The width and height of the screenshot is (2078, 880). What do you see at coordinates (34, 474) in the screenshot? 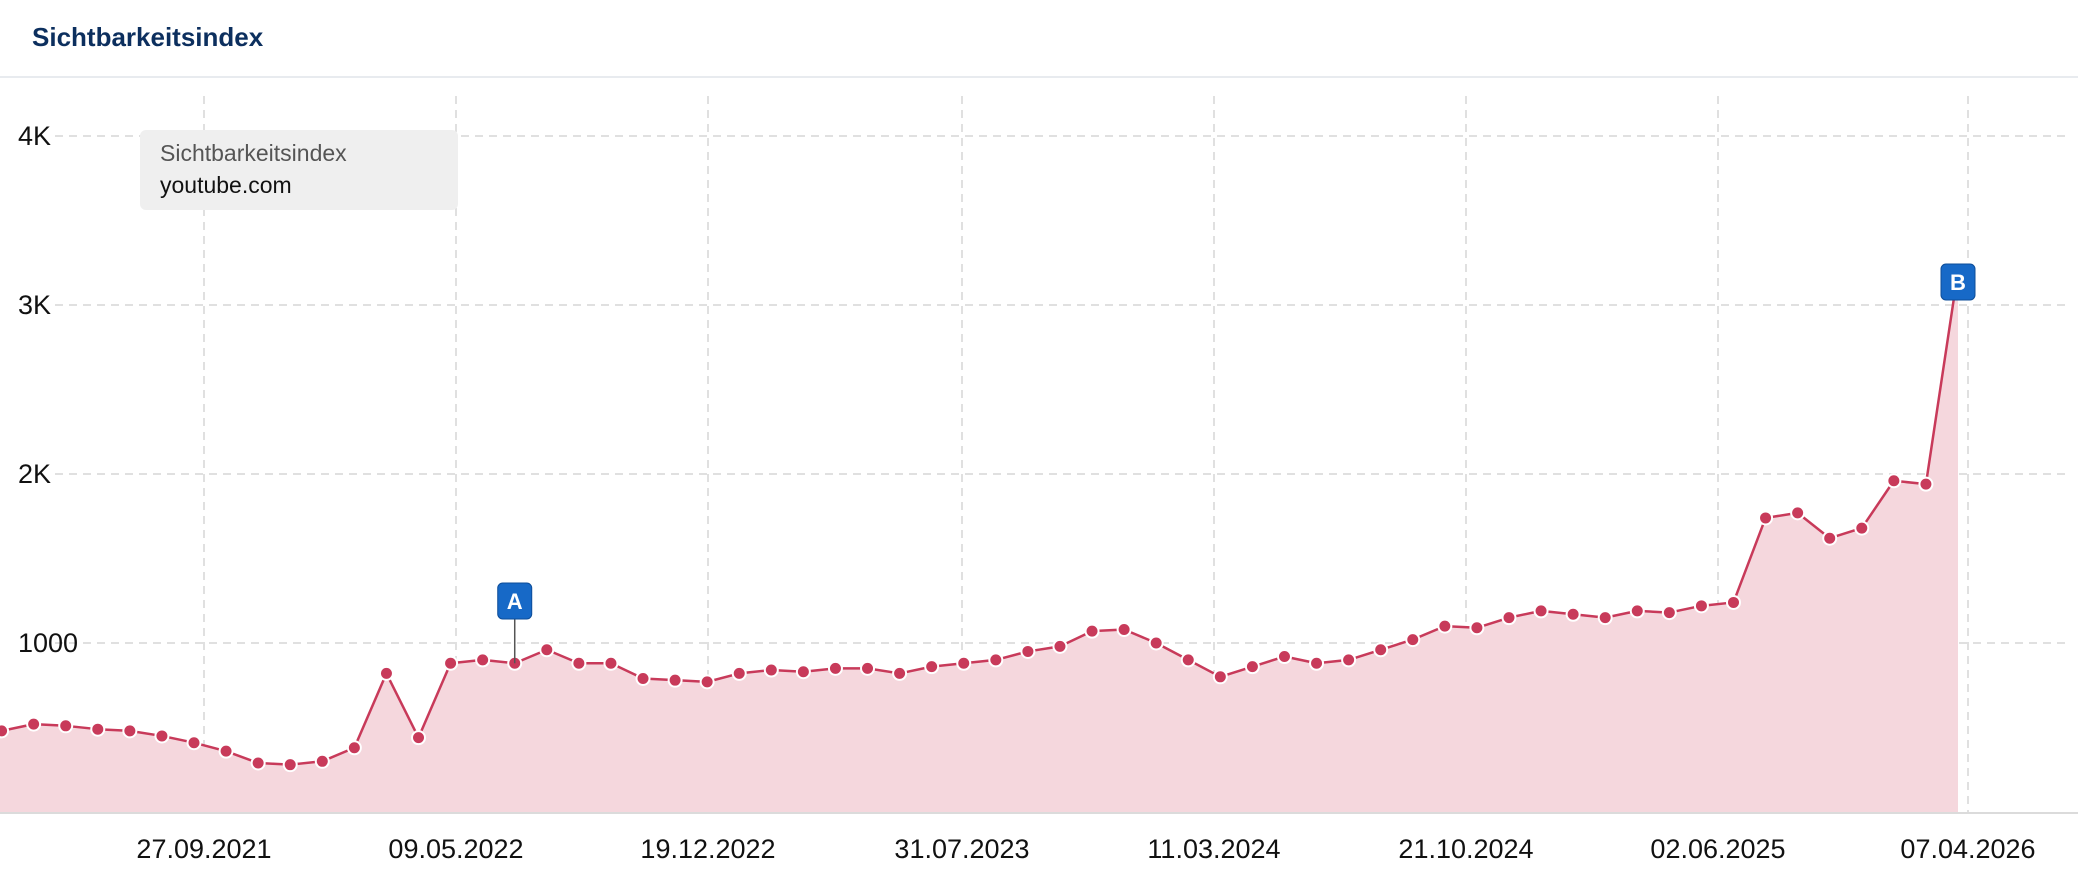
I see `y-tick-label: 2K` at bounding box center [34, 474].